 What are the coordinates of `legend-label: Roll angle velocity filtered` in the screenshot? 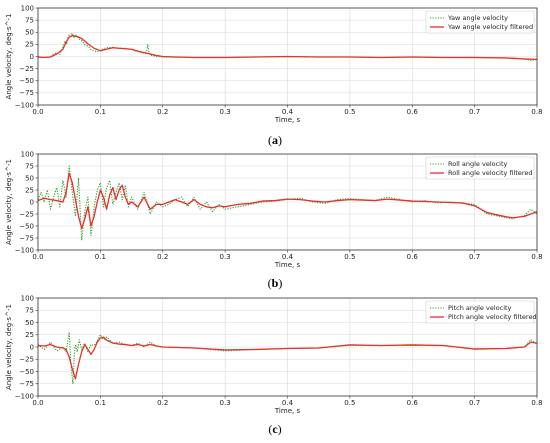 It's located at (490, 173).